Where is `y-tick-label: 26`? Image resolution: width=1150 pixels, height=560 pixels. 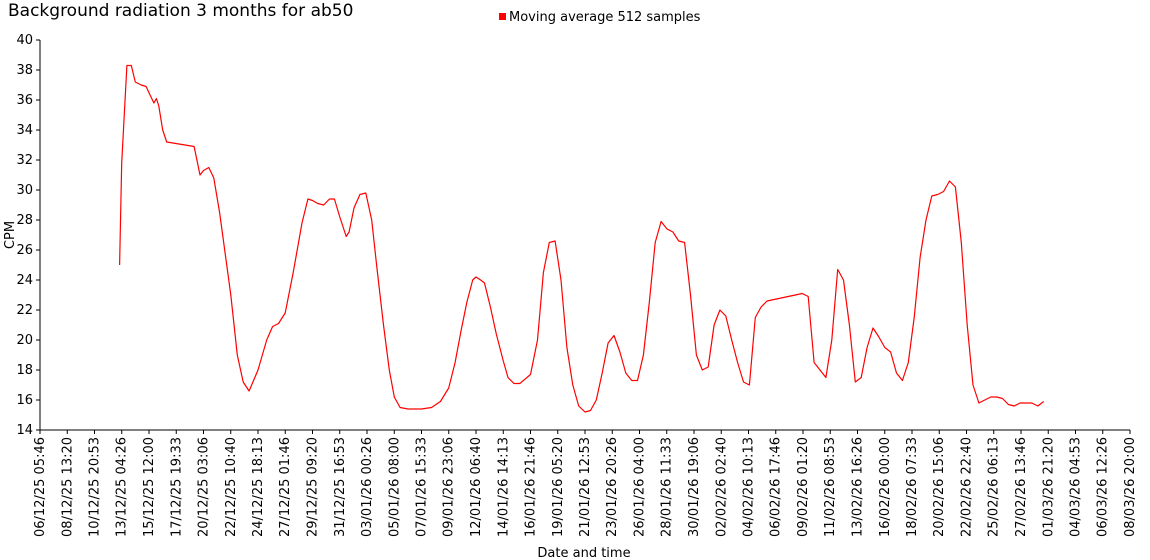 y-tick-label: 26 is located at coordinates (24, 250).